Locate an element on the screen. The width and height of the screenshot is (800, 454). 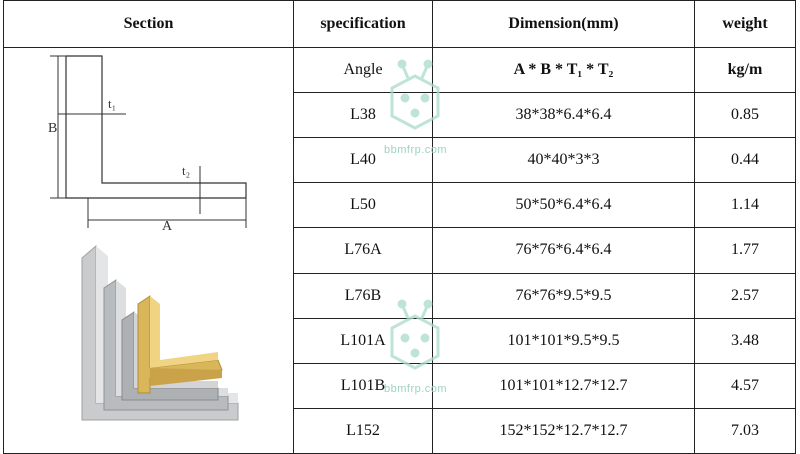
dimension-a-line is located at coordinates (167, 213).